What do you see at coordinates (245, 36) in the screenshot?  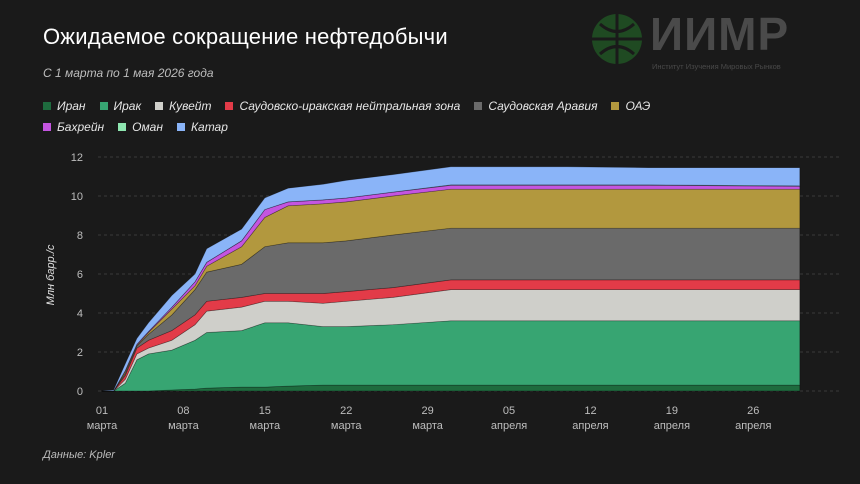 I see `chart-title: Ожидаемое сокращение нефтедобычи` at bounding box center [245, 36].